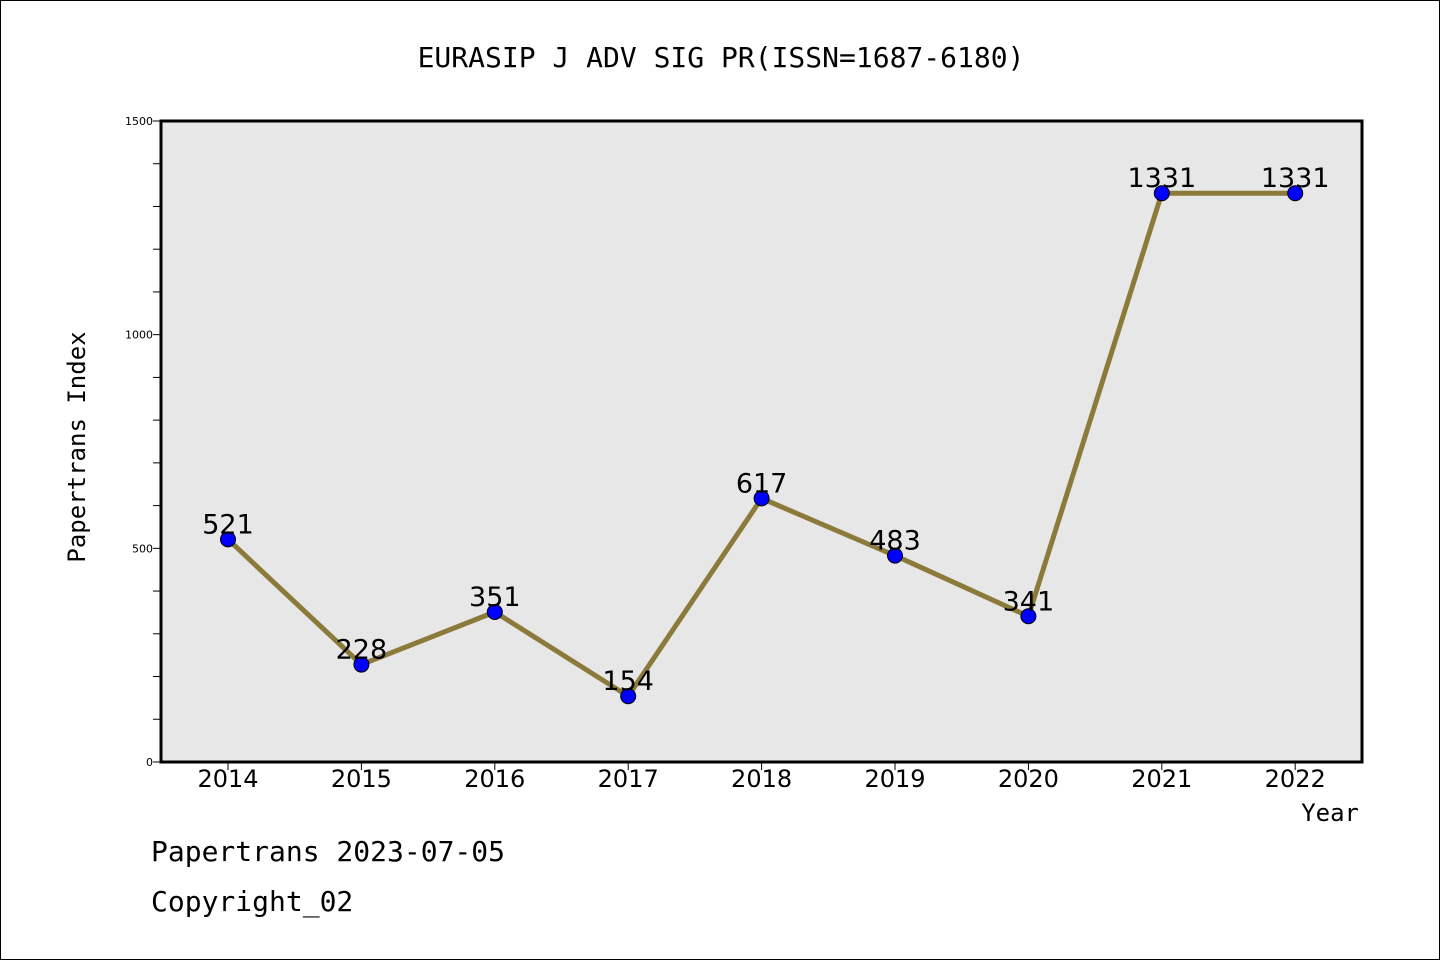  What do you see at coordinates (895, 541) in the screenshot?
I see `data-label: 483` at bounding box center [895, 541].